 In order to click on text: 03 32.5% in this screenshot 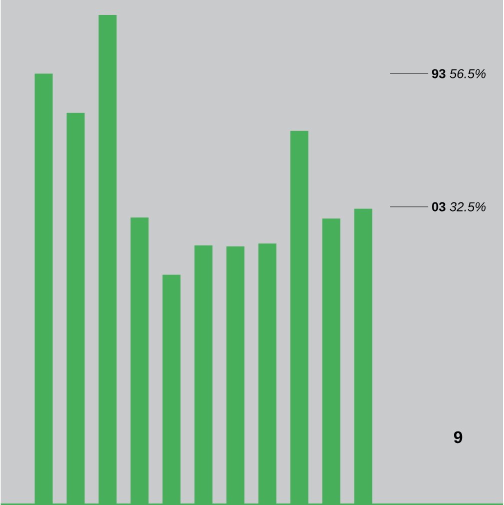, I will do `click(459, 207)`.